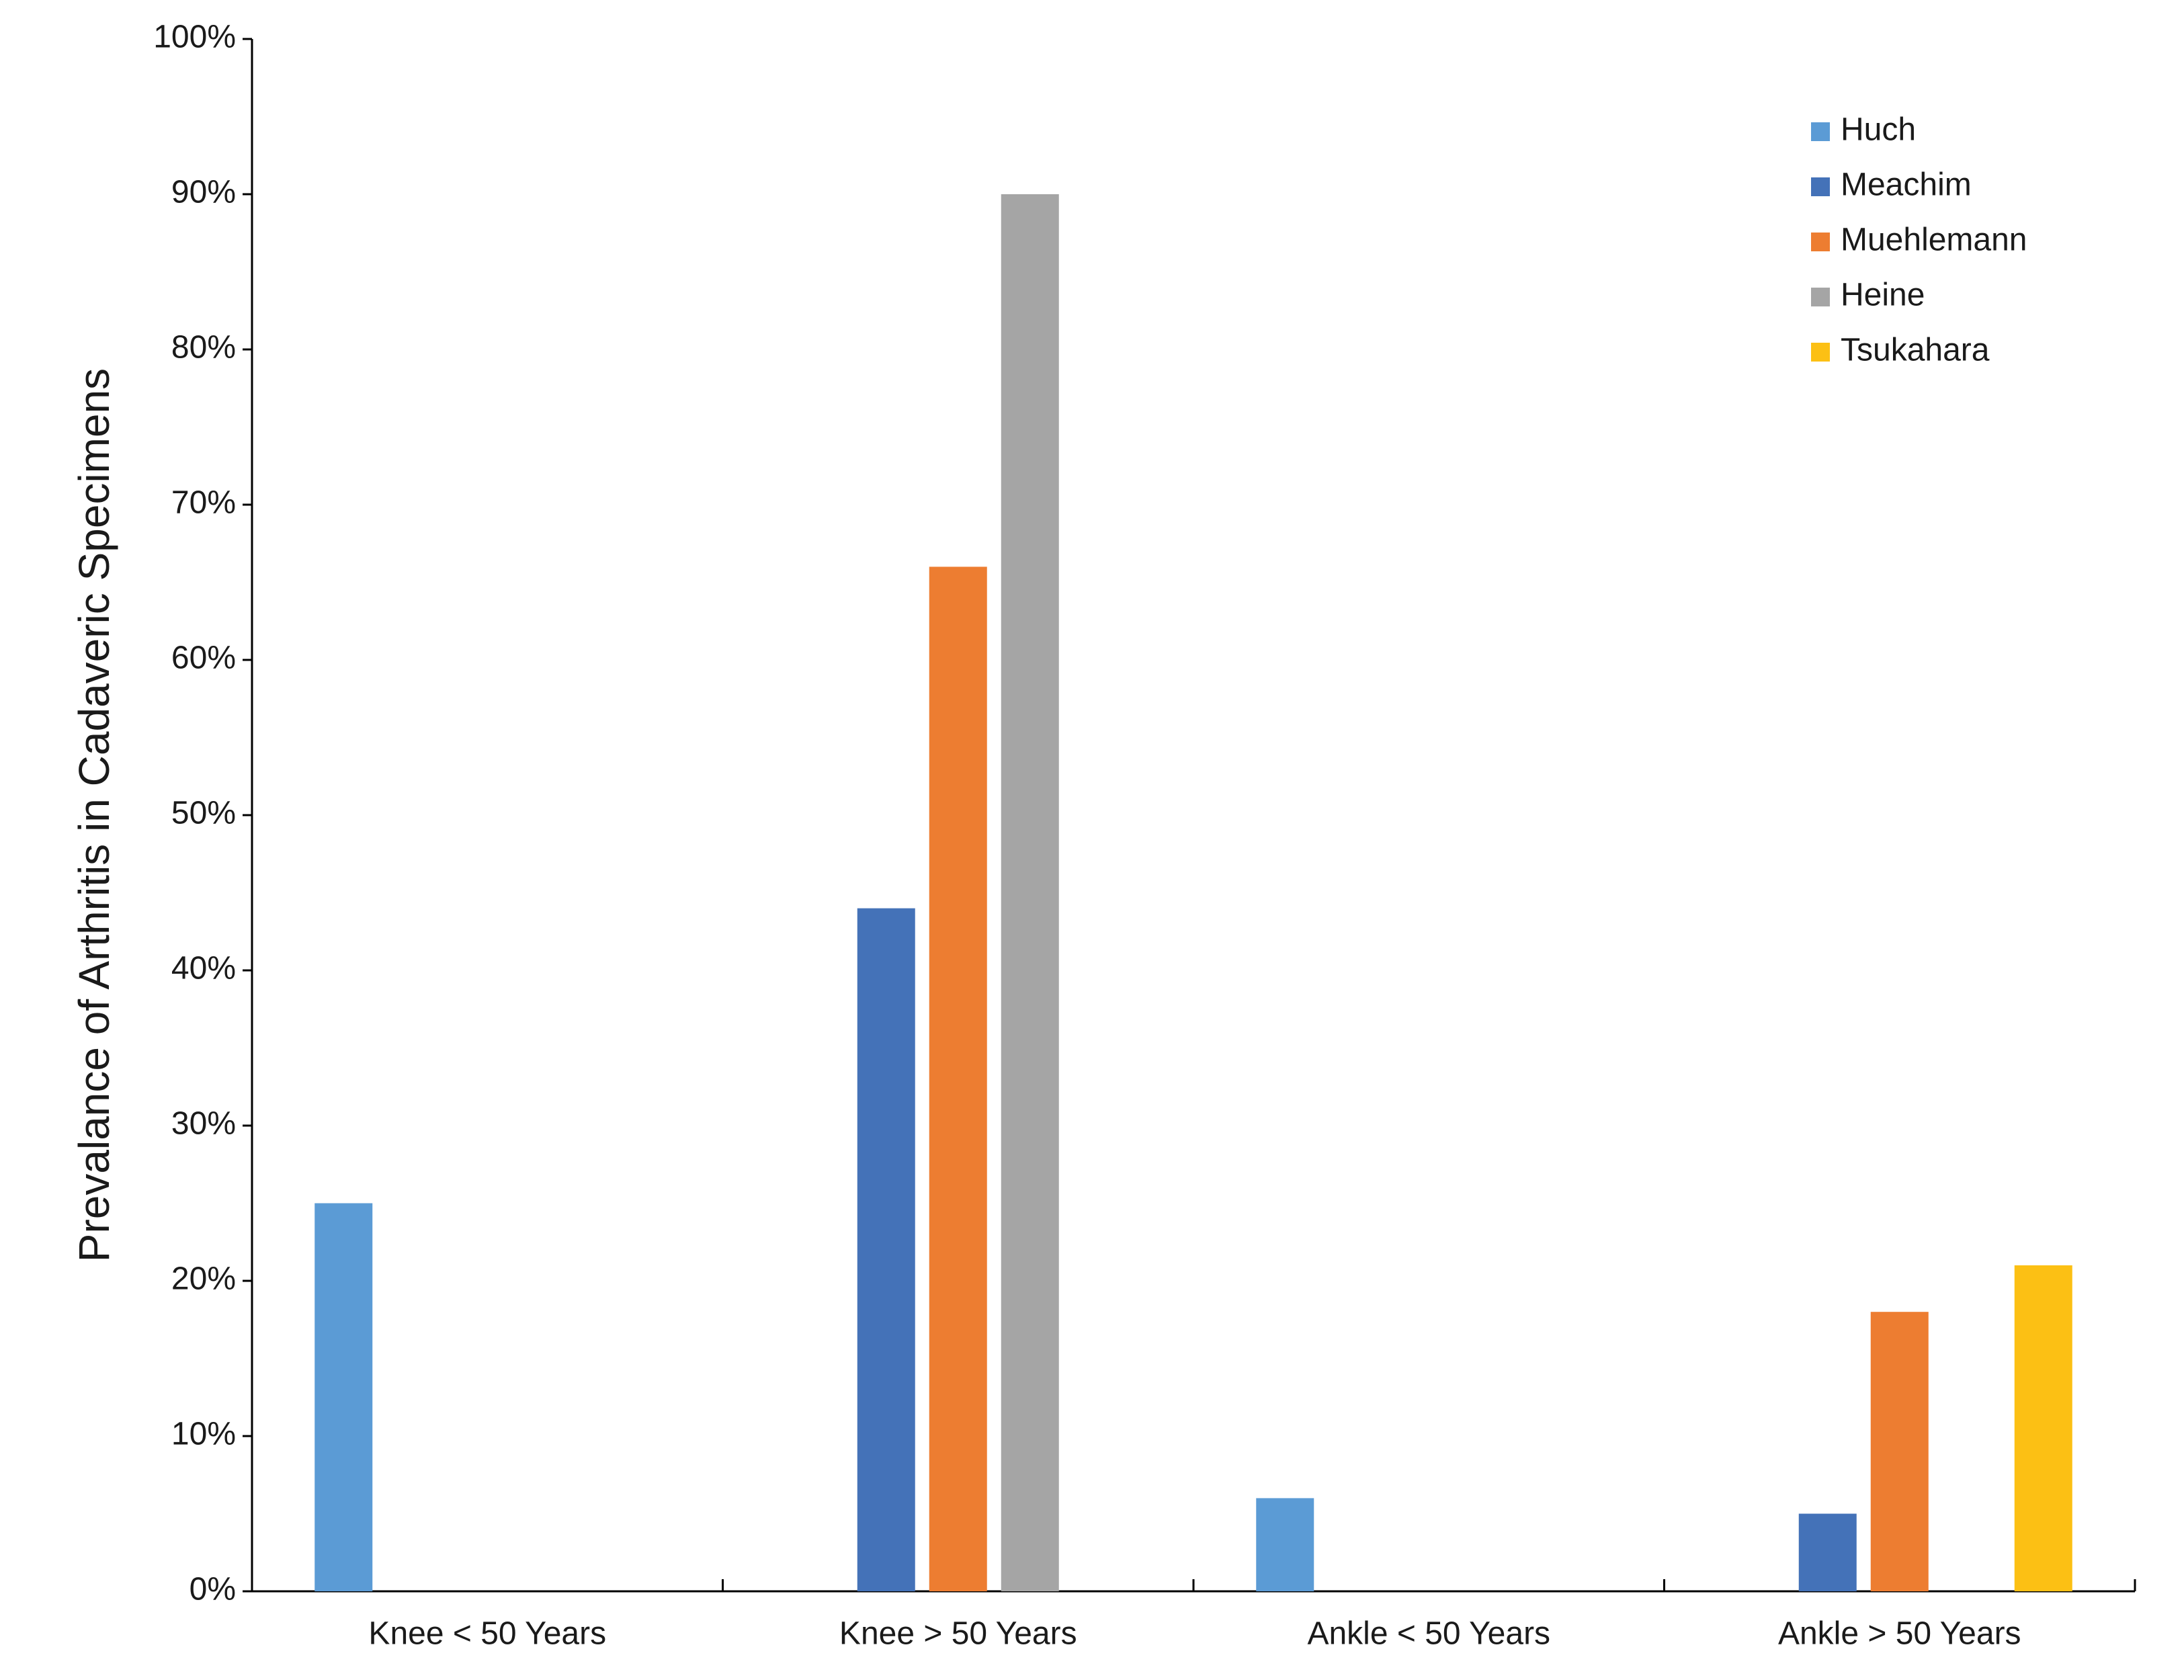 The image size is (2184, 1680). I want to click on x-tick-label: Ankle < 50 Years, so click(1429, 1634).